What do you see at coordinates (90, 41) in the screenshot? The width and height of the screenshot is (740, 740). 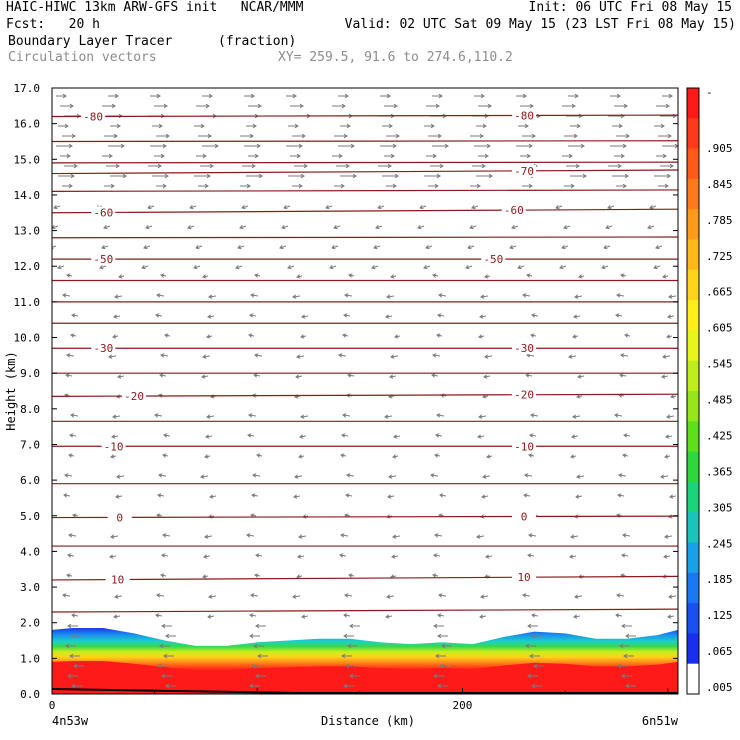 I see `field-name: Boundary Layer Tracer` at bounding box center [90, 41].